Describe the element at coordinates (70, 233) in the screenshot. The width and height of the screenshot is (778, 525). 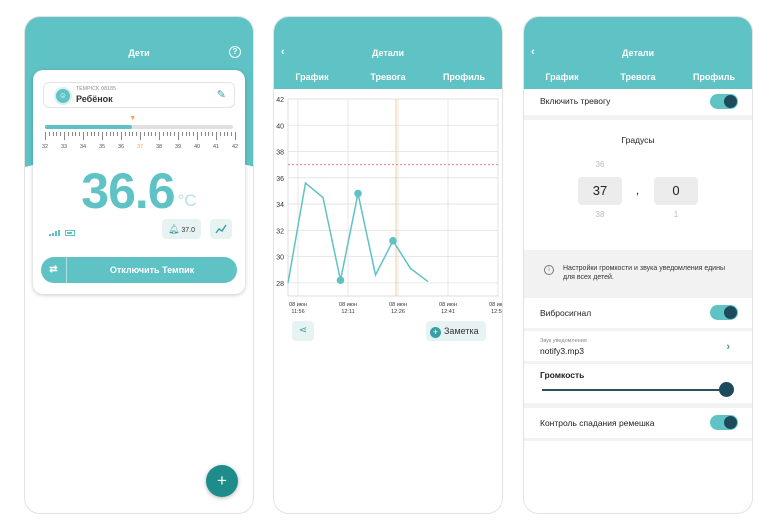
I see `battery-icon` at that location.